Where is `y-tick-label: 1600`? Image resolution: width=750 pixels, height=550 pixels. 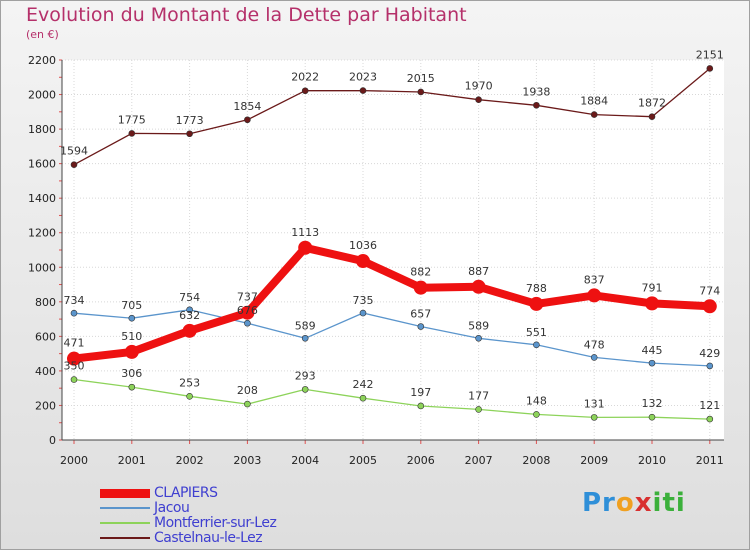 y-tick-label: 1600 is located at coordinates (42, 164).